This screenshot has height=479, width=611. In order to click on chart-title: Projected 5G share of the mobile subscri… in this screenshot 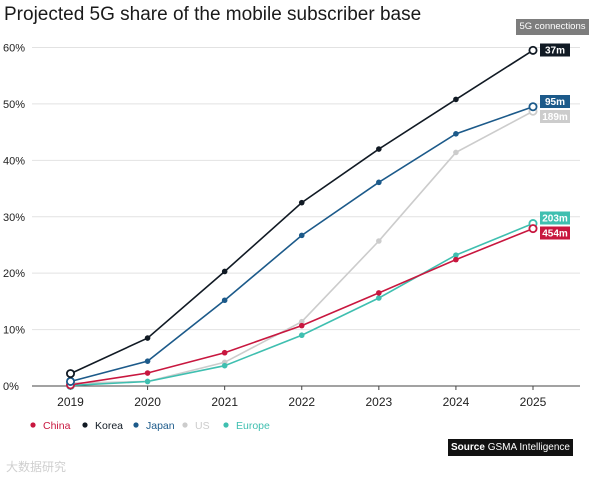, I will do `click(213, 14)`.